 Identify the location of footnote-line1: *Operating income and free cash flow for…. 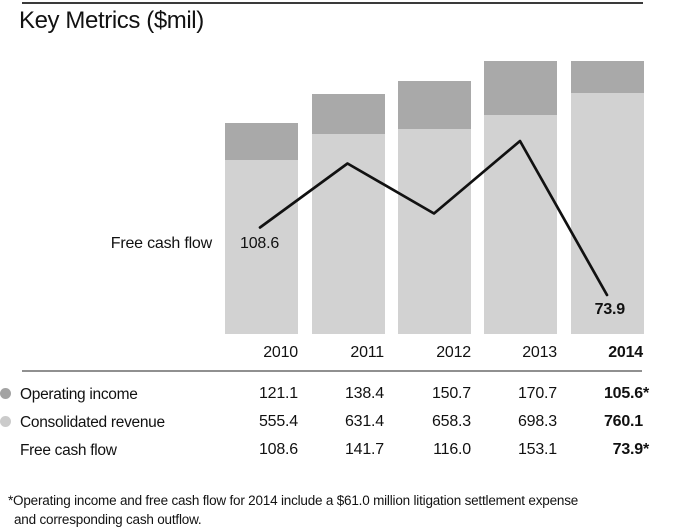
(293, 500).